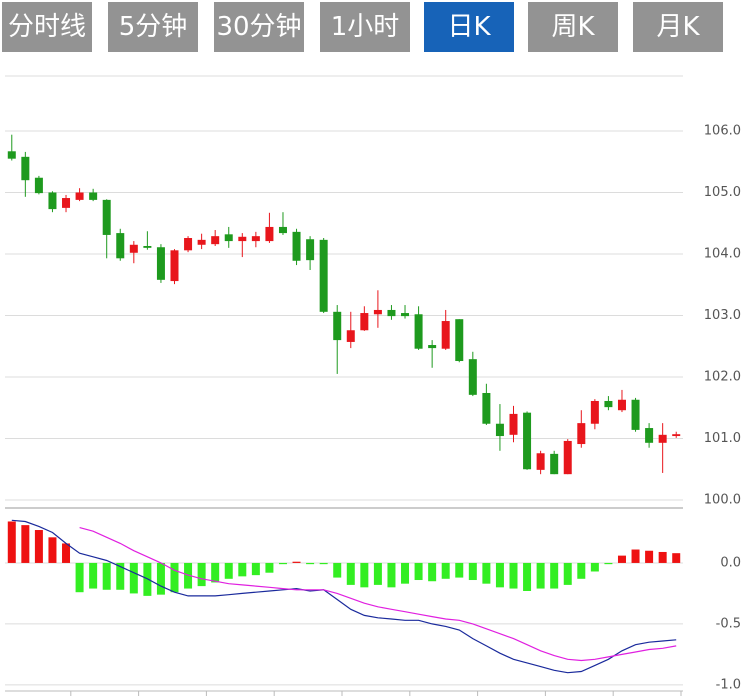  What do you see at coordinates (365, 27) in the screenshot?
I see `tab: 1小时` at bounding box center [365, 27].